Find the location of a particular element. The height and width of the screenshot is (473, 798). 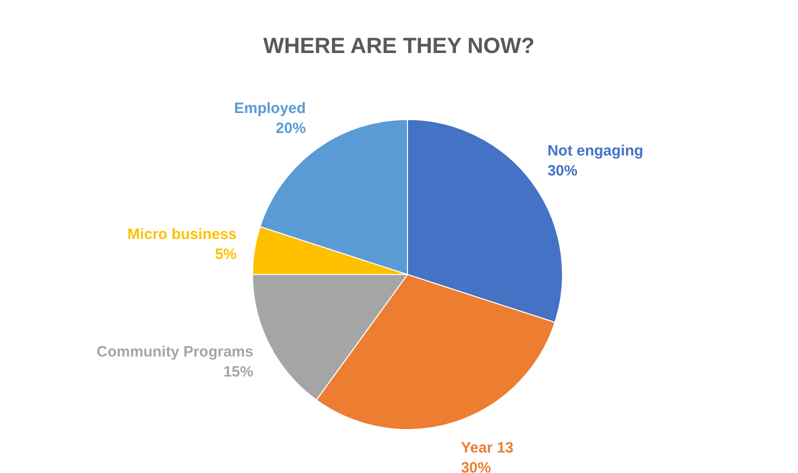

chart-title: WHERE ARE THEY NOW? is located at coordinates (399, 45).